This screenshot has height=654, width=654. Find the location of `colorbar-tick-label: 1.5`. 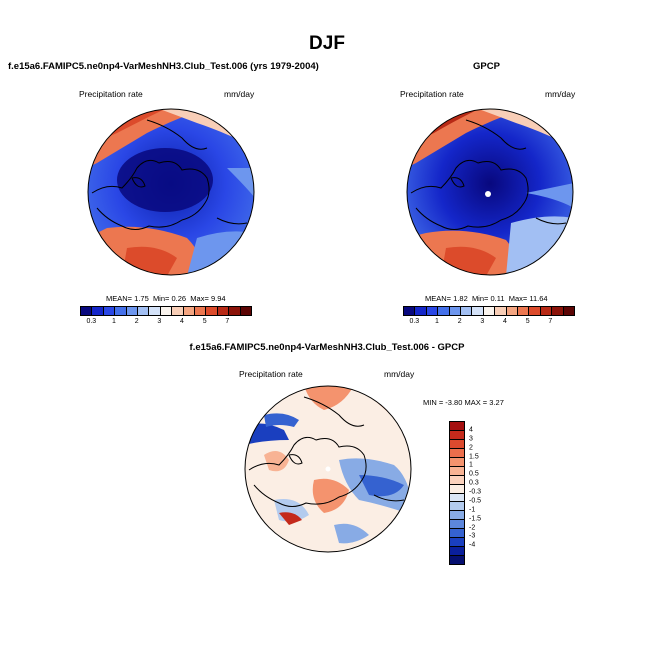

colorbar-tick-label: 1.5 is located at coordinates (474, 456).